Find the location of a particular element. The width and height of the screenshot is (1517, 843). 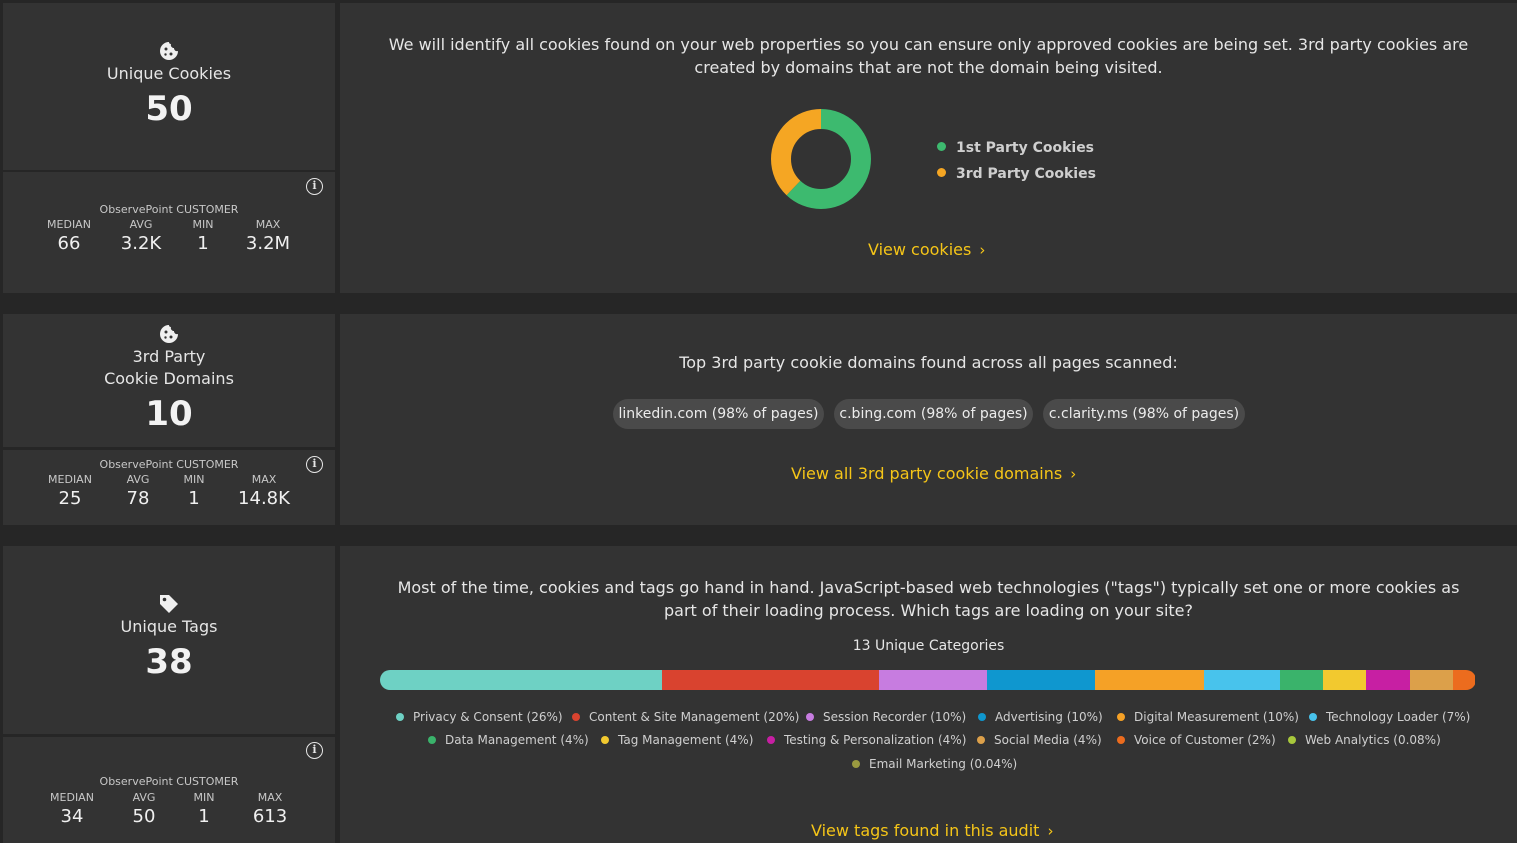

category-legend-label: Technology Loader (7%) is located at coordinates (1398, 717).